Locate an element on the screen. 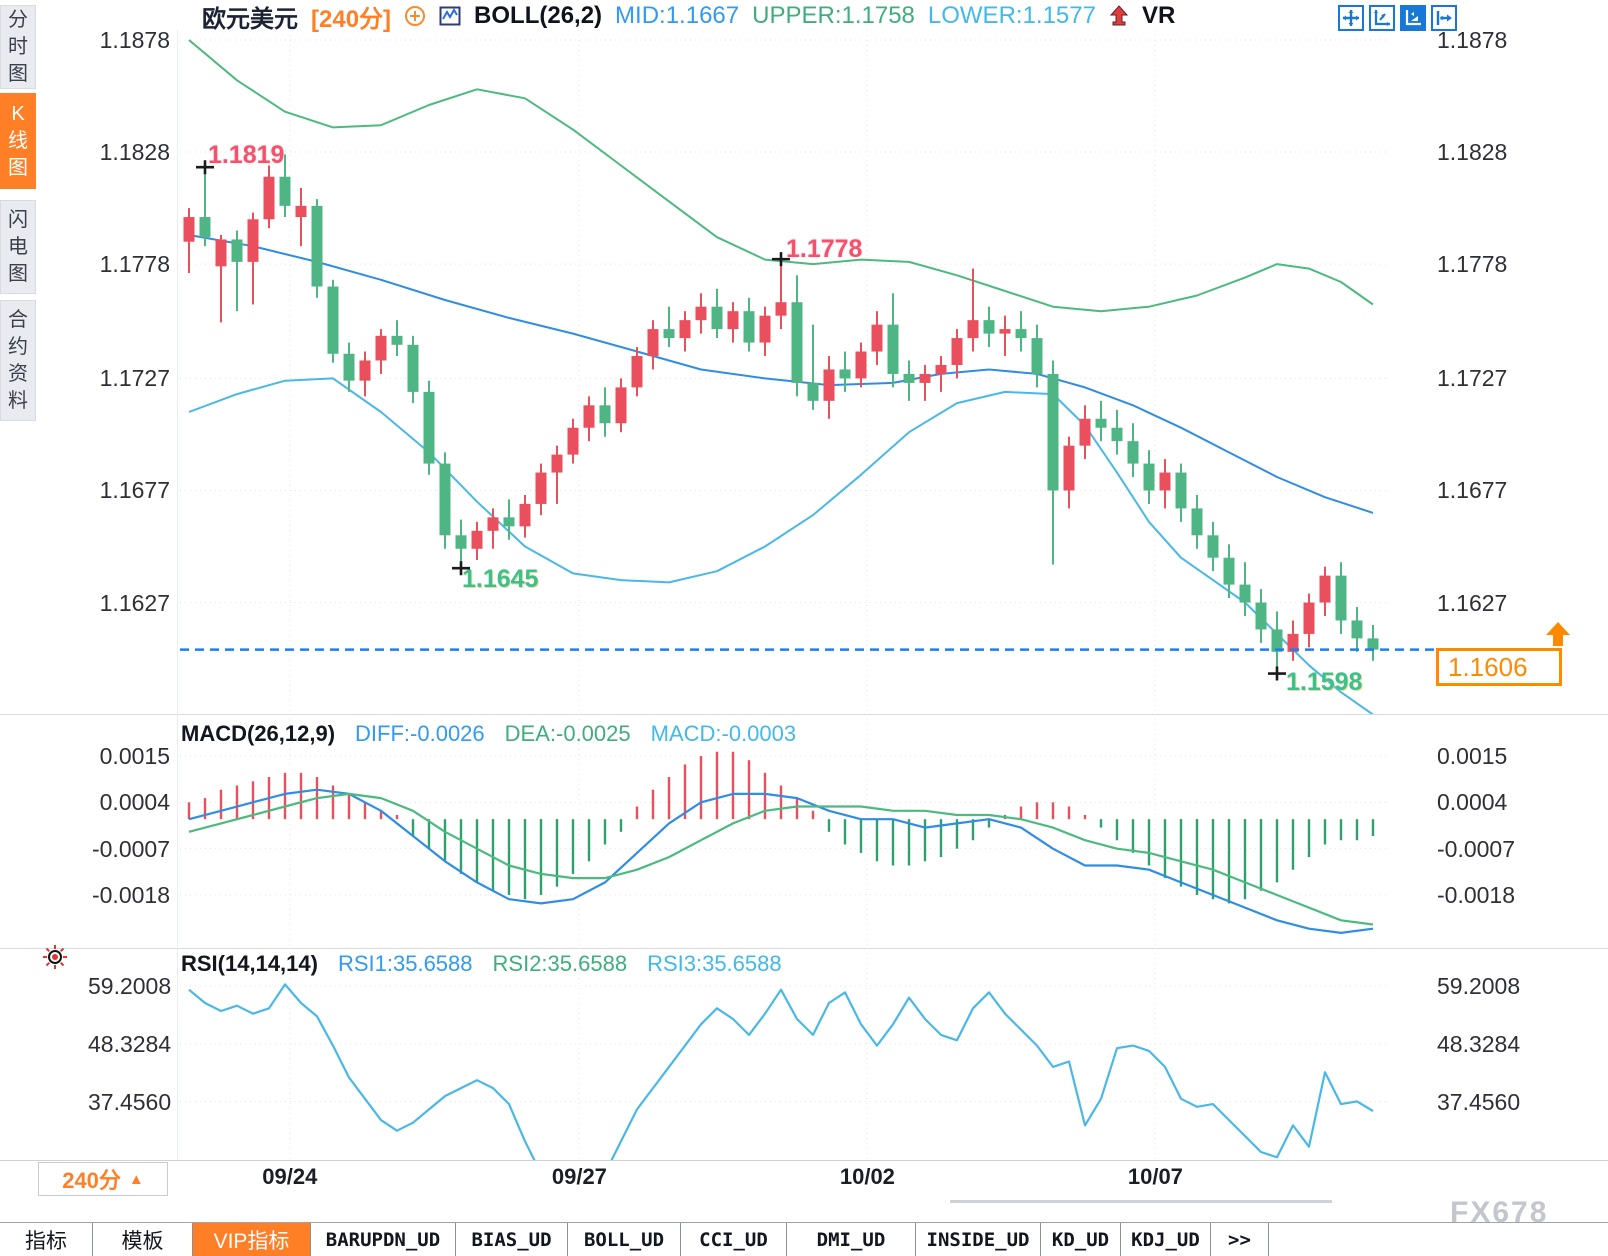  bottom-tab-KD_UD: KD_UD is located at coordinates (1081, 1239).